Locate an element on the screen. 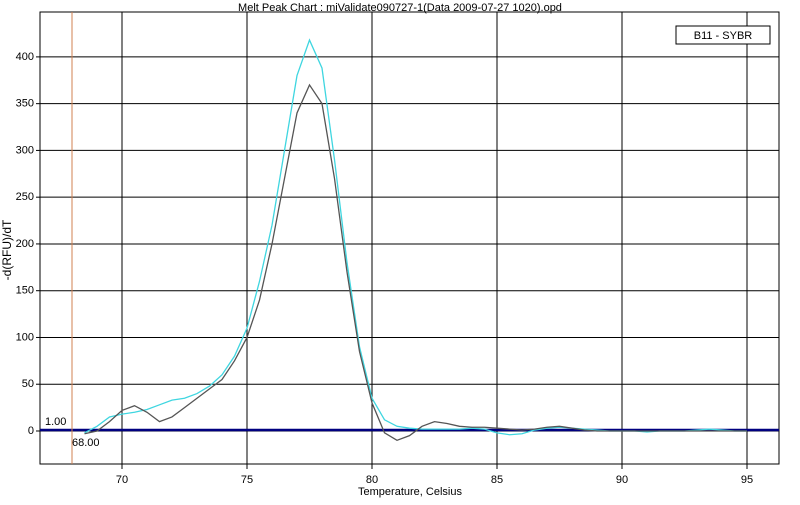 This screenshot has width=800, height=505. y-tick-label: 200 is located at coordinates (25, 244).